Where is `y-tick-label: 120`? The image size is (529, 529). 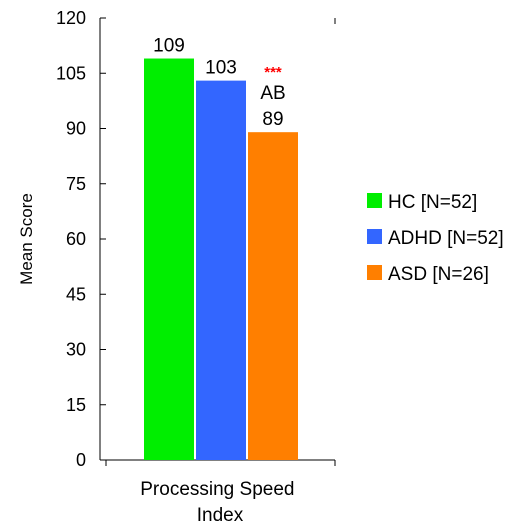 y-tick-label: 120 is located at coordinates (71, 18).